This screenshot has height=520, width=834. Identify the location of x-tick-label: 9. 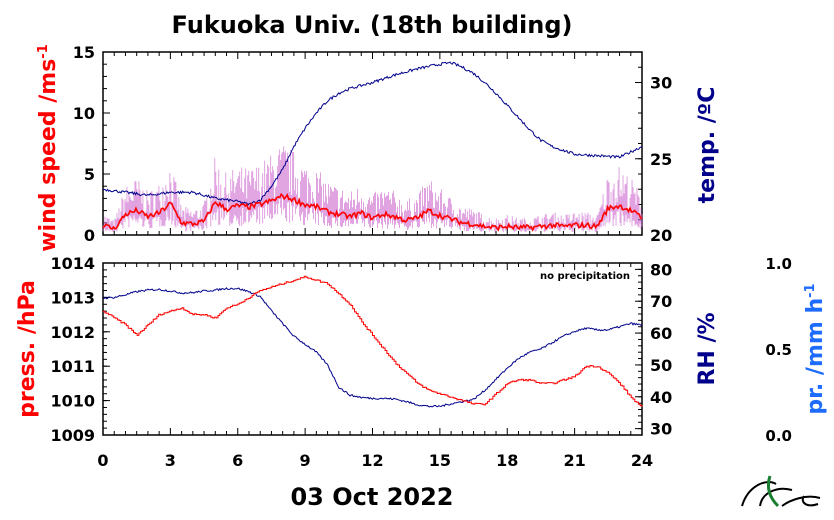
(305, 460).